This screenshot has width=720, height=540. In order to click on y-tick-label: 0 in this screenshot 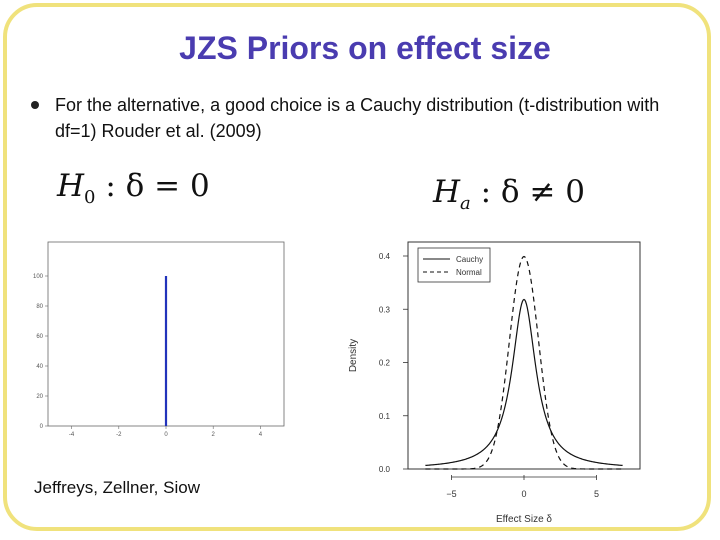, I will do `click(42, 427)`.